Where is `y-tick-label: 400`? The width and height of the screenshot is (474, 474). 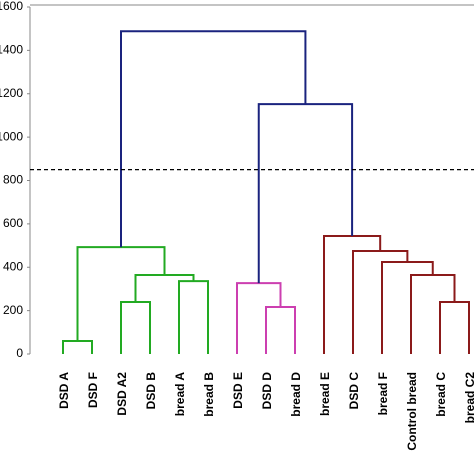
y-tick-label: 400 is located at coordinates (13, 266).